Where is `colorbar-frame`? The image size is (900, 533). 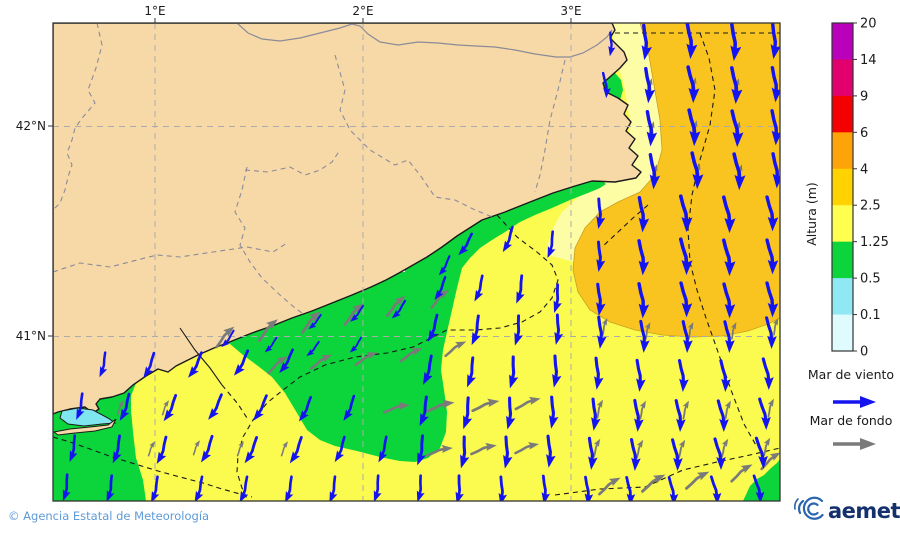 colorbar-frame is located at coordinates (842, 187).